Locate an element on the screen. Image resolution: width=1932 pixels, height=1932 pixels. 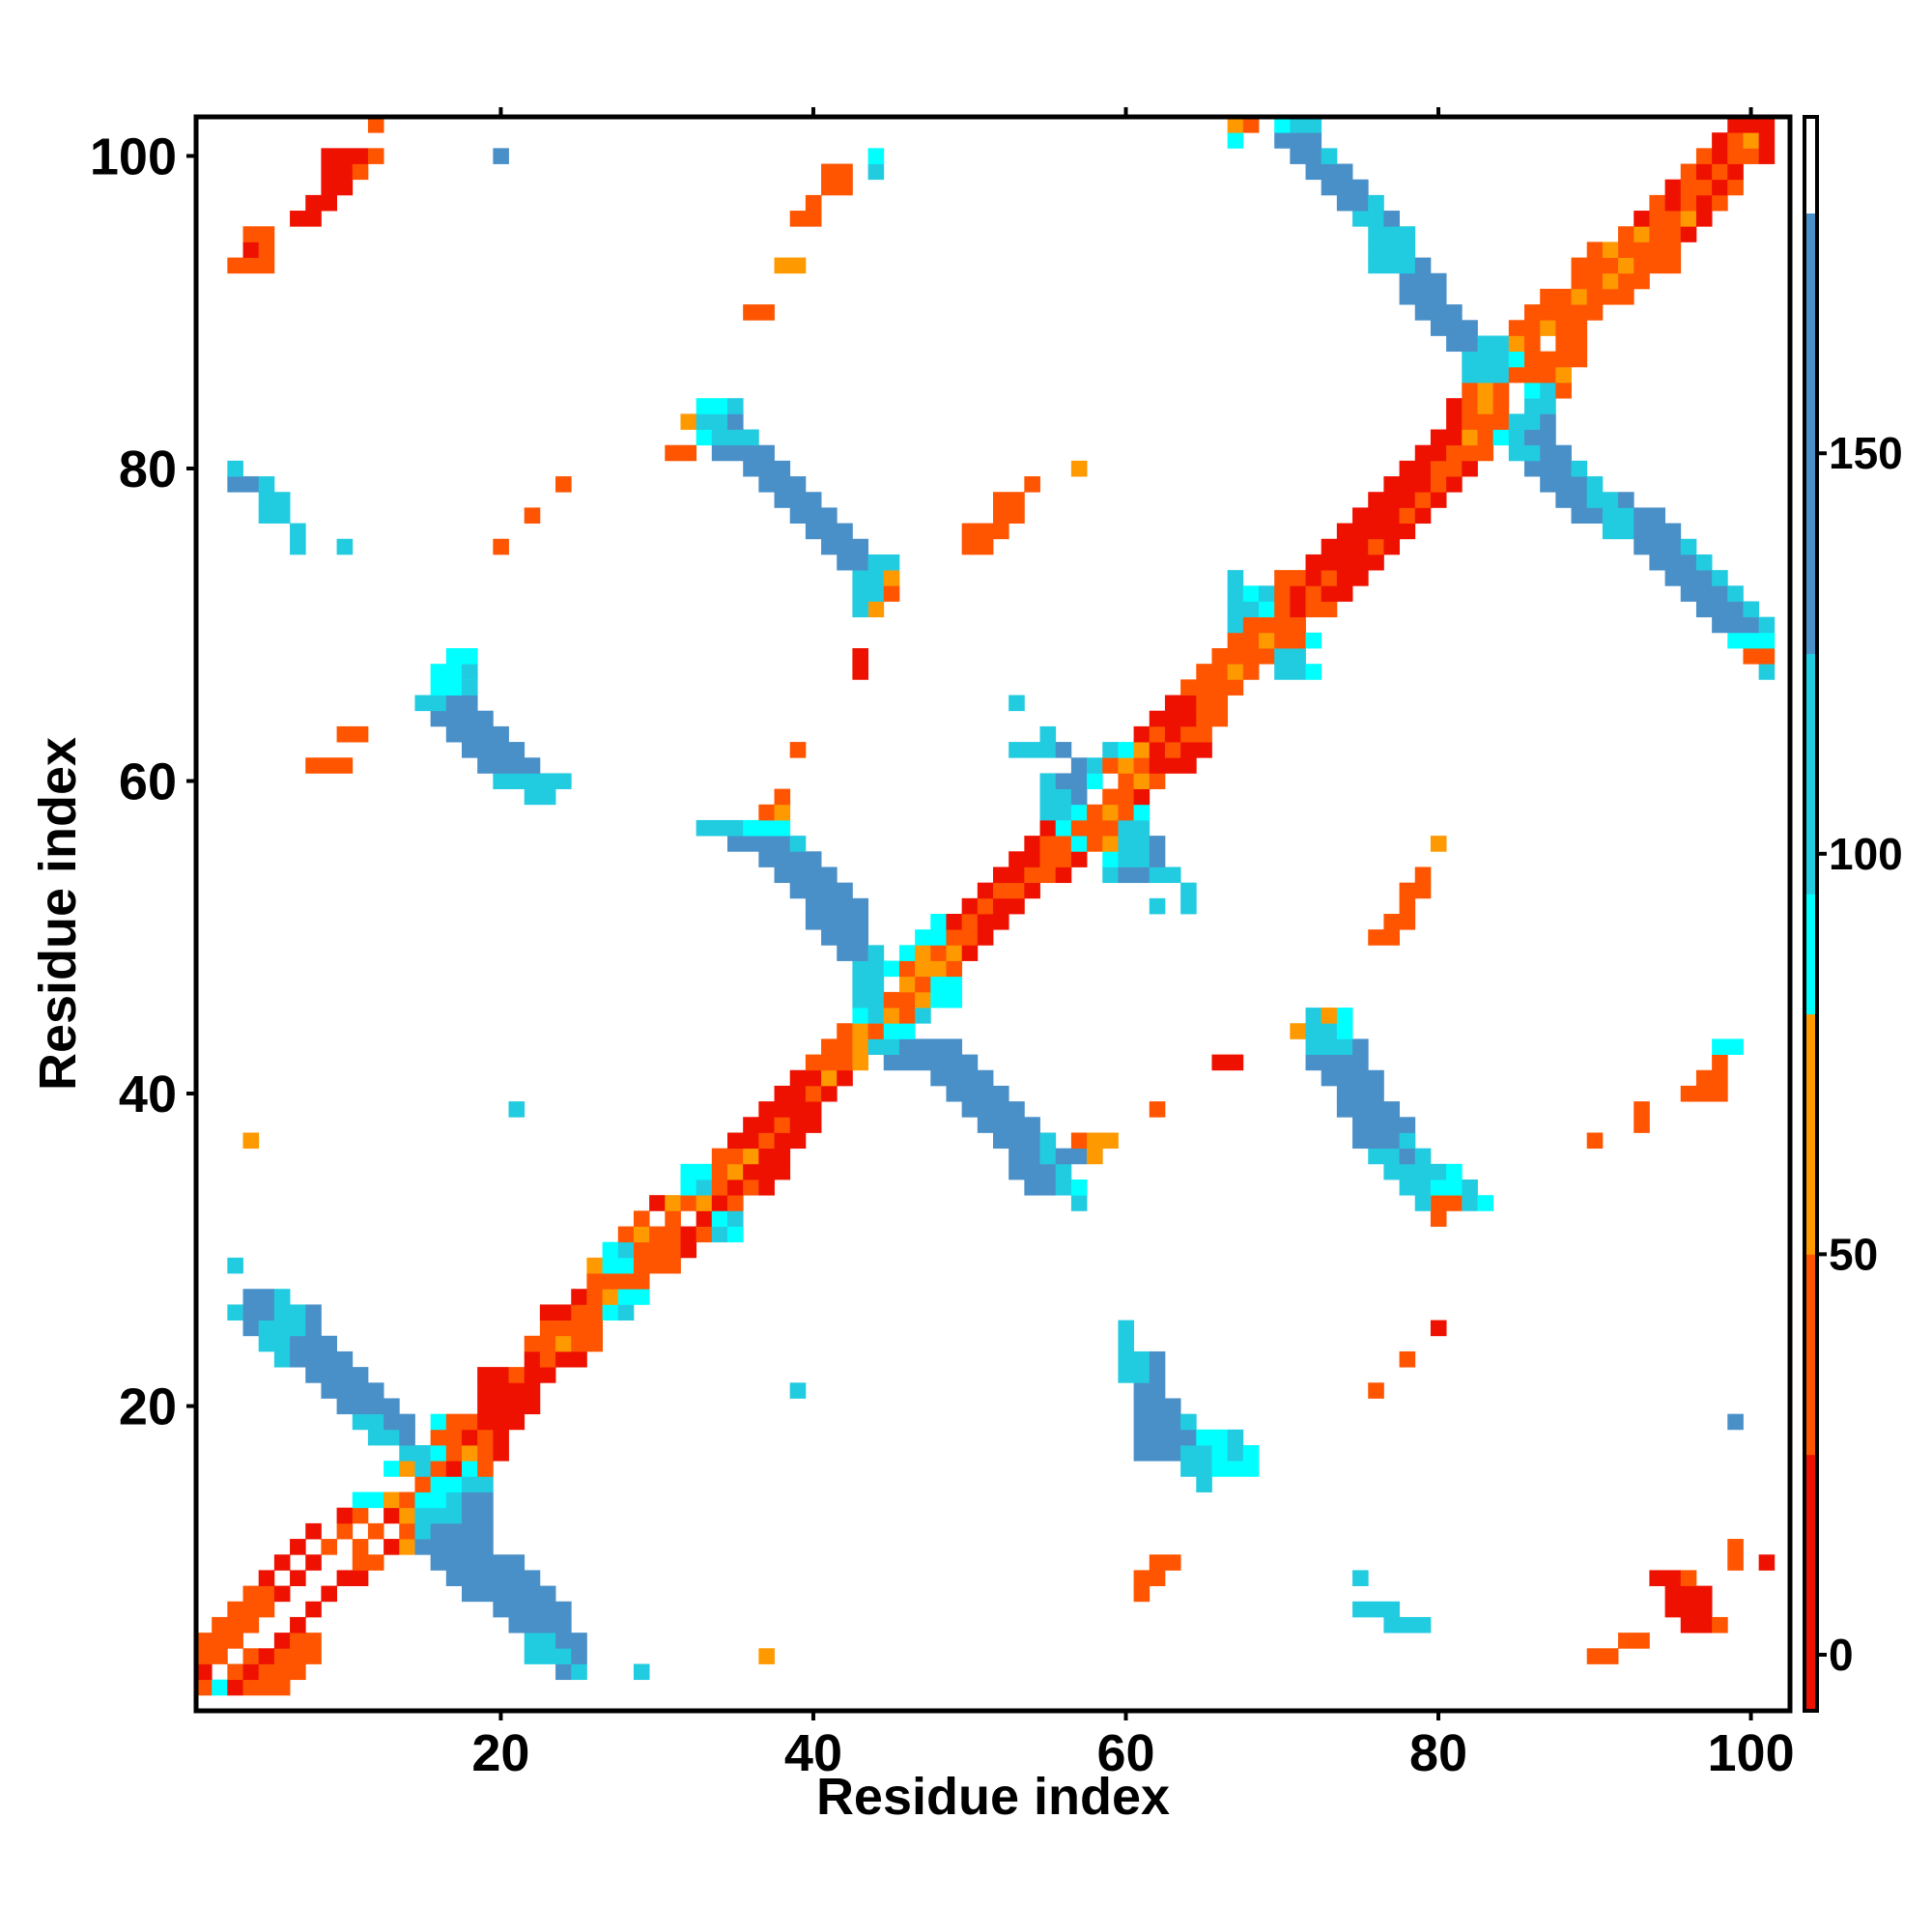
colorbar-tick-label: 150 is located at coordinates (1866, 453).